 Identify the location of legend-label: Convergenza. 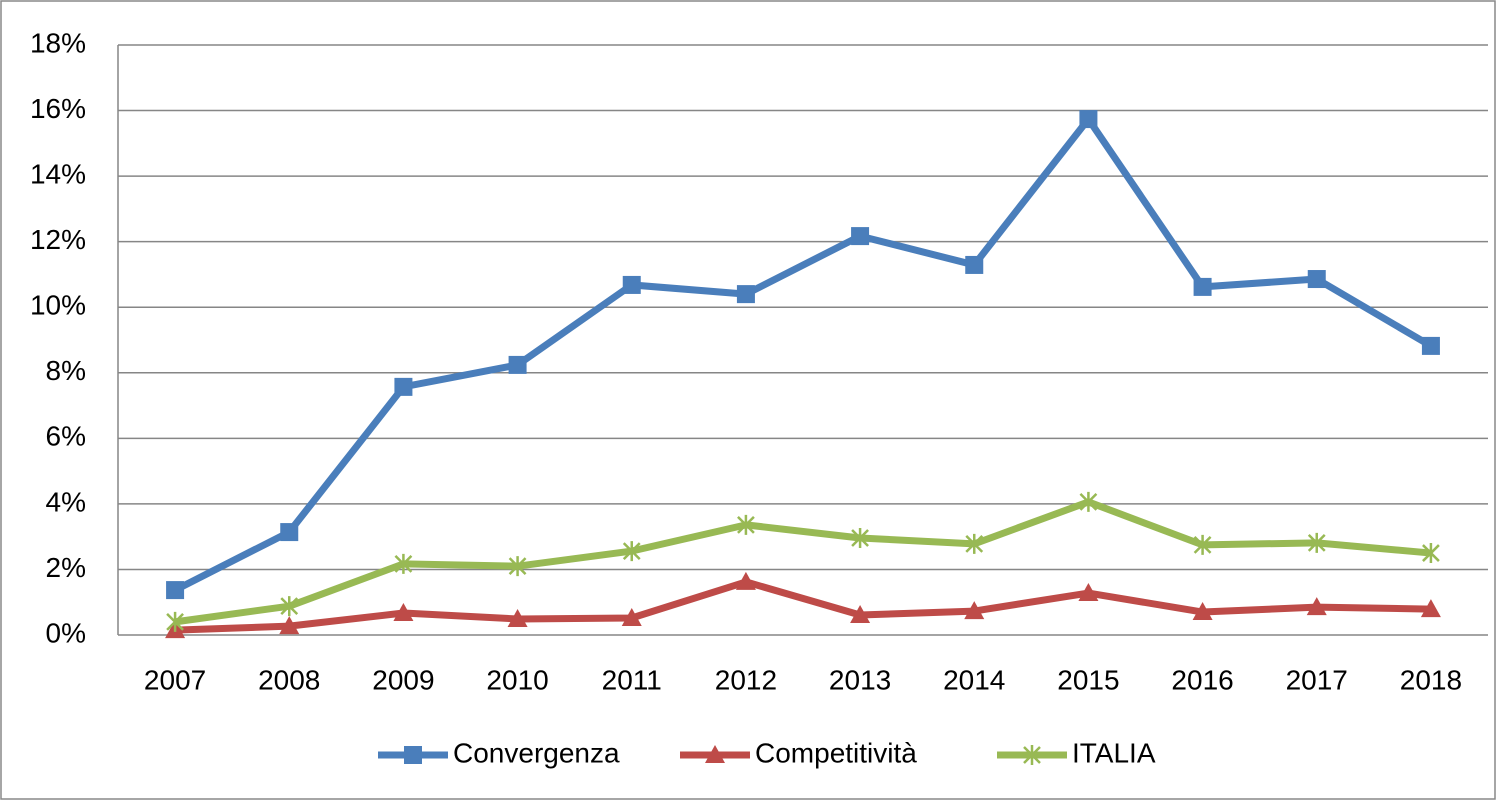
(536, 752).